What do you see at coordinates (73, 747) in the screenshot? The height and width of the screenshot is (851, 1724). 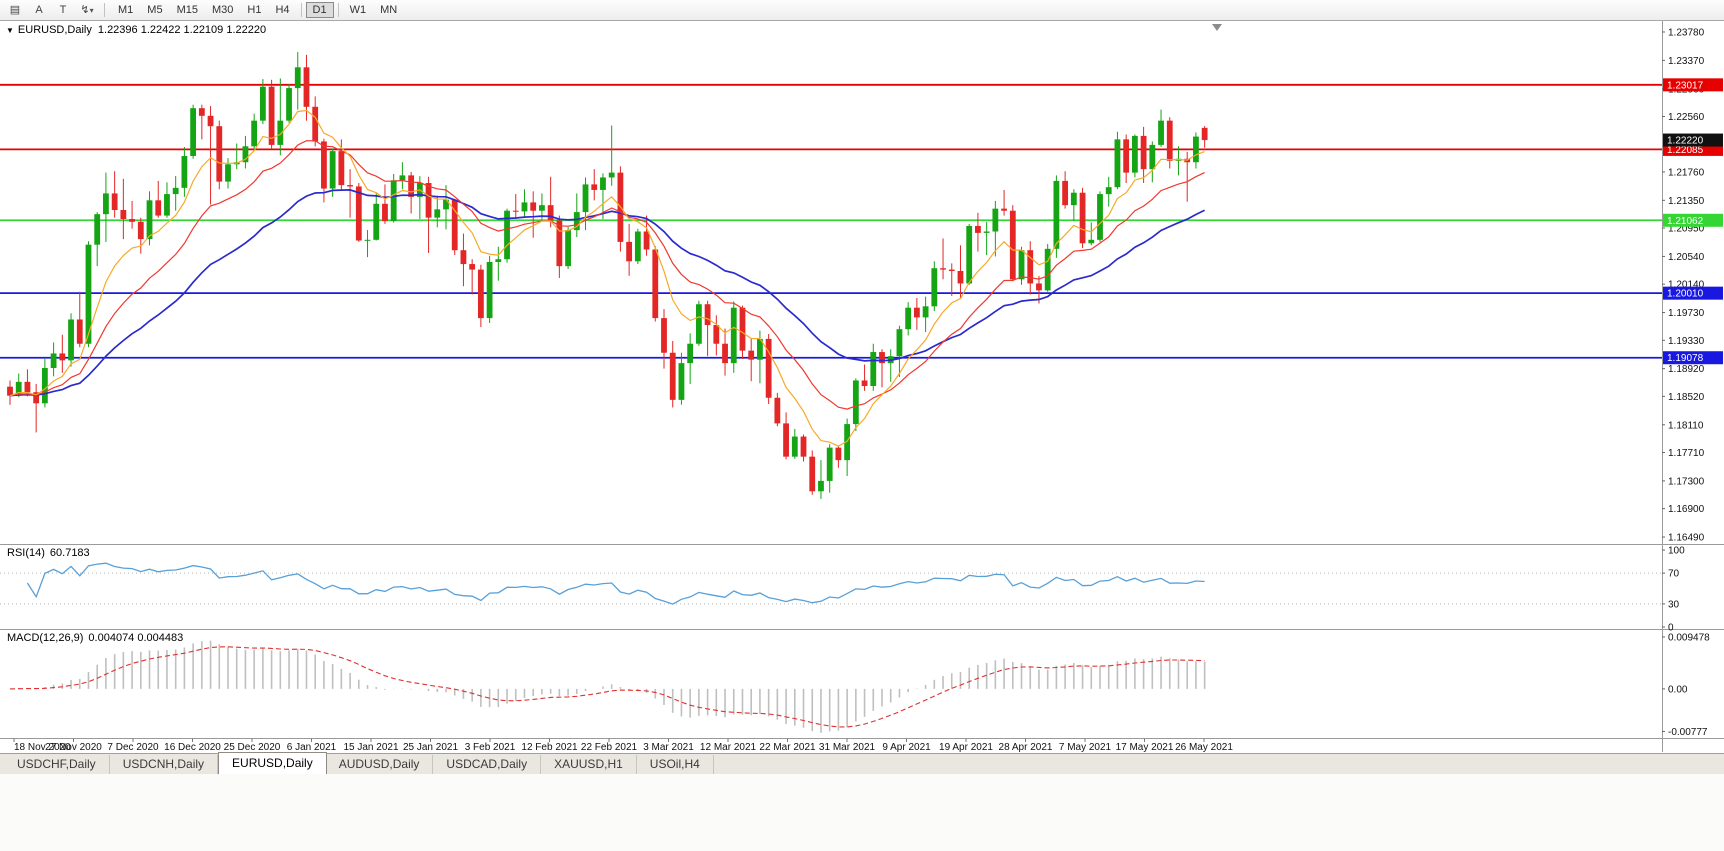 I see `date-axis-label: 27 Nov 2020` at bounding box center [73, 747].